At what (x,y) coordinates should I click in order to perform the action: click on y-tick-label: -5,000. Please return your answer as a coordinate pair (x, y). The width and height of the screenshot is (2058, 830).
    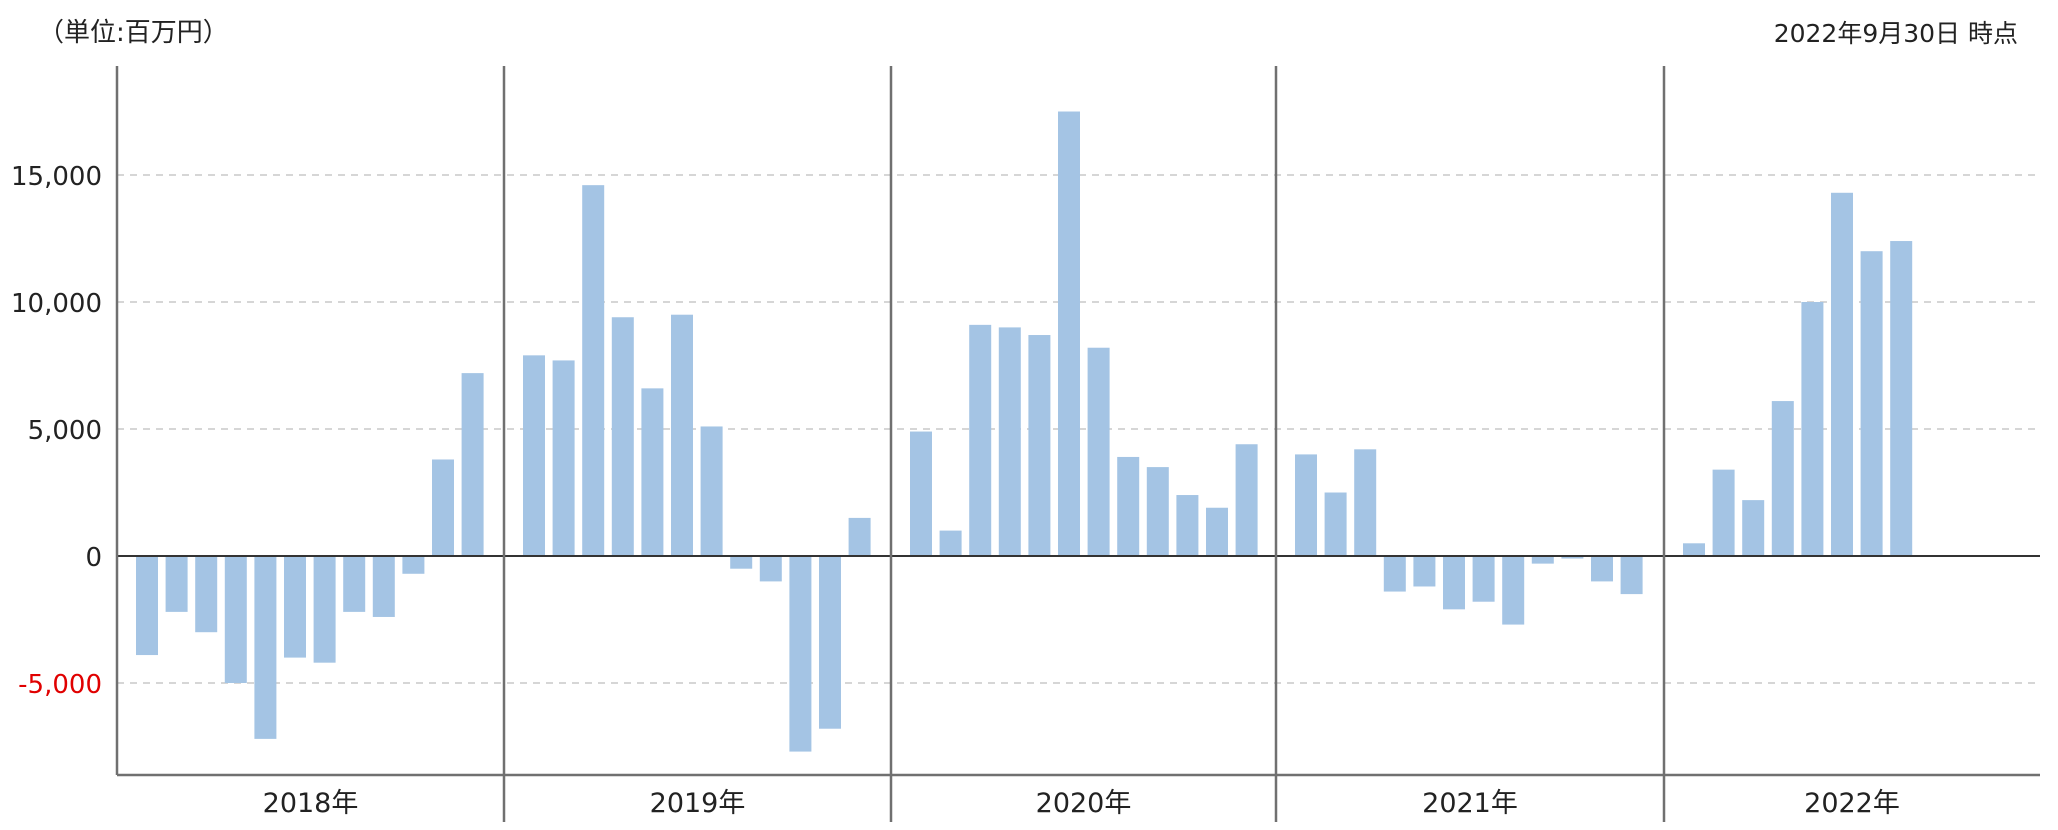
    Looking at the image, I should click on (60, 685).